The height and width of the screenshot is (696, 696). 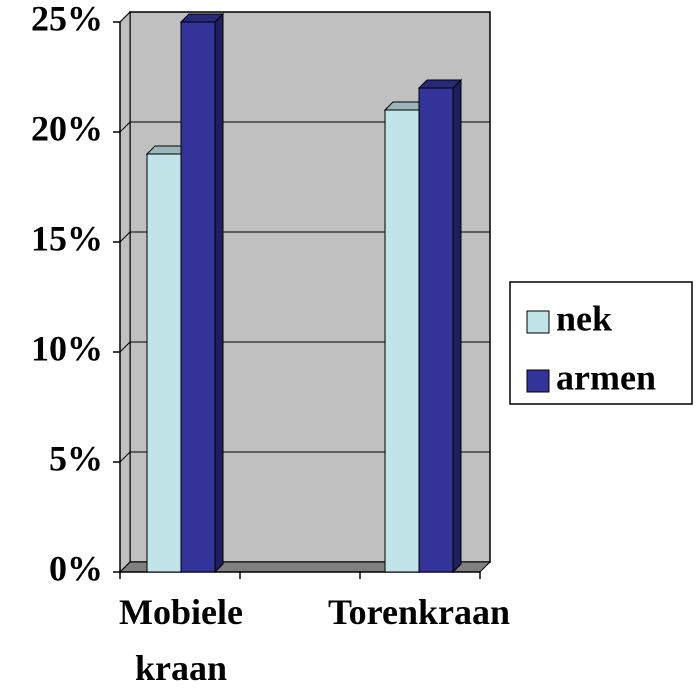 I want to click on y-tick-label: 0%, so click(x=76, y=568).